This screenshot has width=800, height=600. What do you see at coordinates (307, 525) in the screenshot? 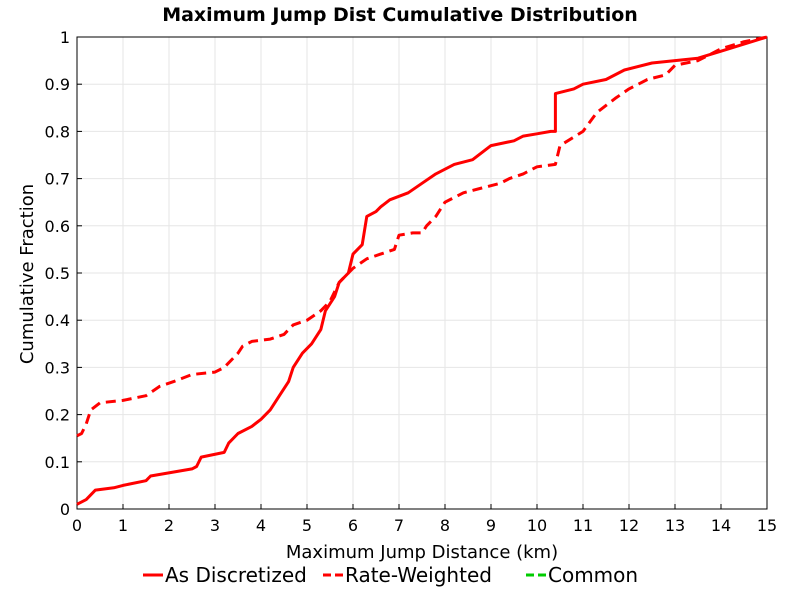
I see `x-tick-label: 5` at bounding box center [307, 525].